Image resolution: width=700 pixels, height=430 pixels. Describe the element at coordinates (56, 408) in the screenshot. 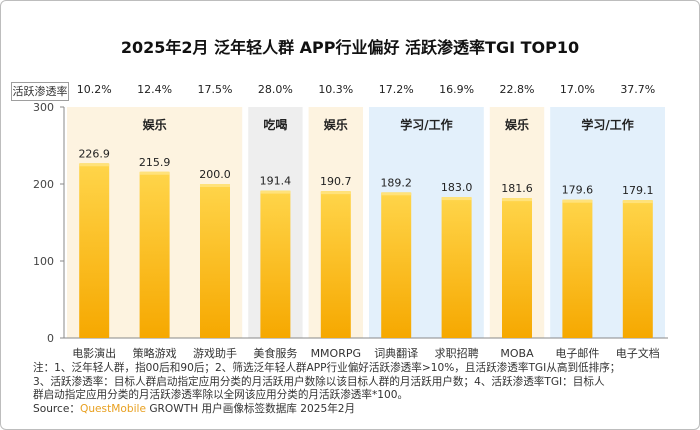

I see `source-prefix: Source：` at that location.